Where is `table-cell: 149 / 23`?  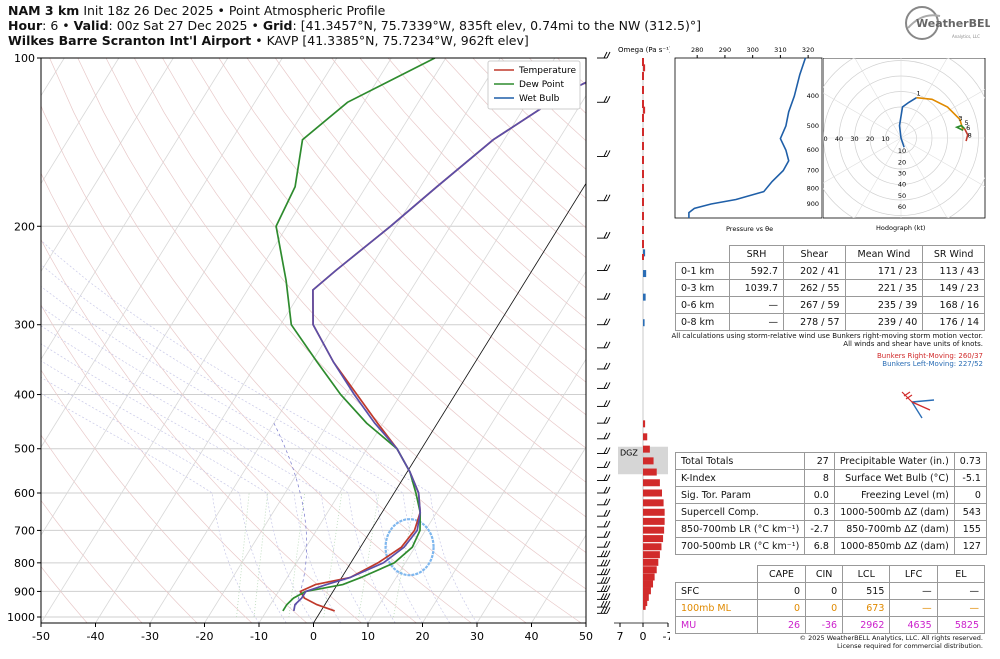 table-cell: 149 / 23 is located at coordinates (953, 288).